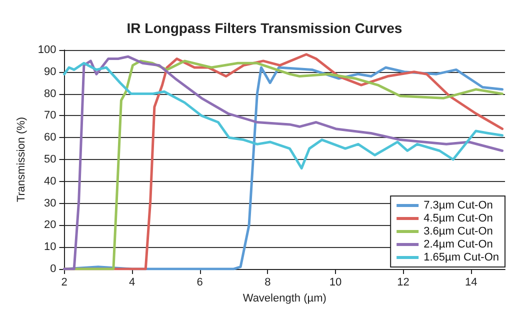 Image resolution: width=529 pixels, height=323 pixels. I want to click on x-tick-label: 6, so click(199, 282).